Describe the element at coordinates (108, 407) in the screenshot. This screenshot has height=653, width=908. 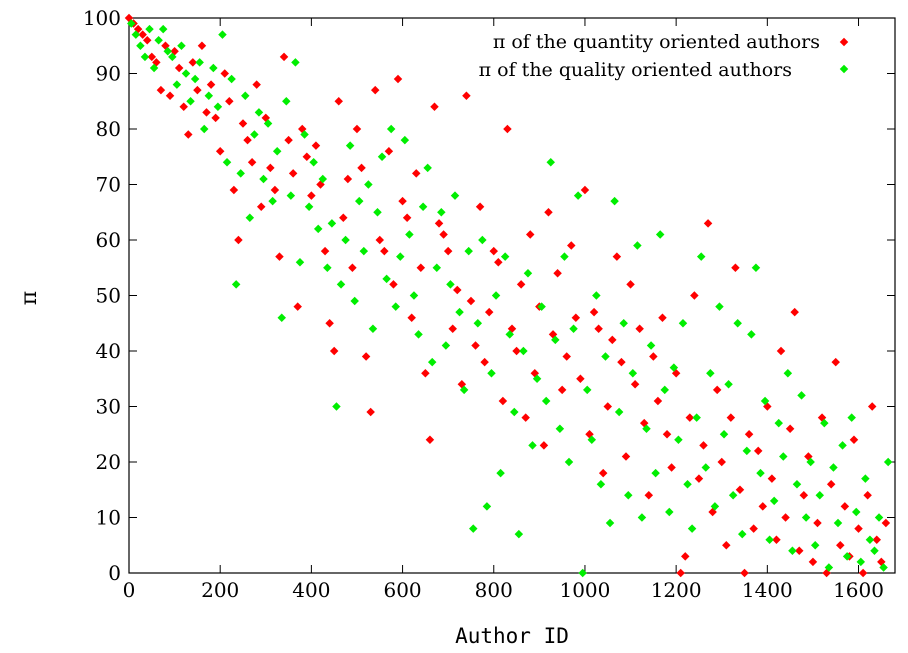
I see `y-tick-label-30: 30` at that location.